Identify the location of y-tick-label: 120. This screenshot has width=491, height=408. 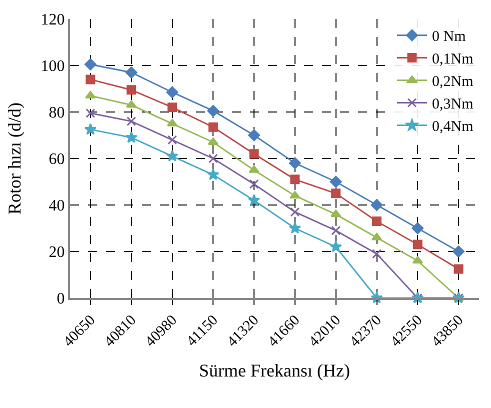
(52, 20).